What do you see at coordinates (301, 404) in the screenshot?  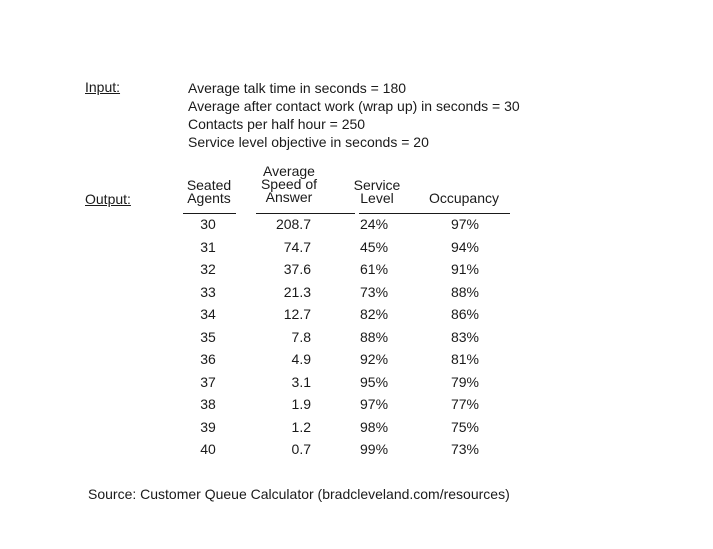 I see `cell-asa: 1.9` at bounding box center [301, 404].